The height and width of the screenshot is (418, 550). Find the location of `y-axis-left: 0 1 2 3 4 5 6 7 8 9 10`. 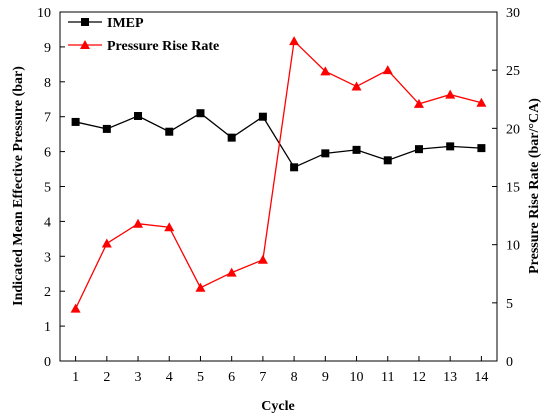

y-axis-left: 0 1 2 3 4 5 6 7 8 9 10 is located at coordinates (51, 188).